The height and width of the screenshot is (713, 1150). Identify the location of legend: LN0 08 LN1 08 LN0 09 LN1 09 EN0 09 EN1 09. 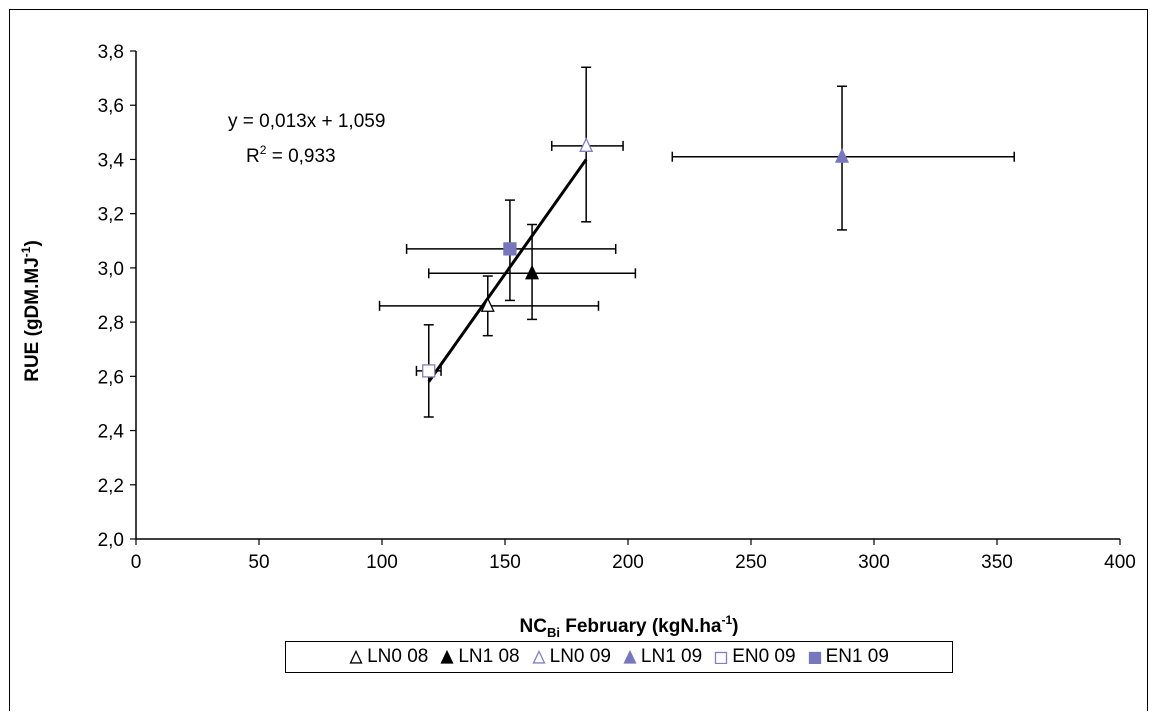
(619, 657).